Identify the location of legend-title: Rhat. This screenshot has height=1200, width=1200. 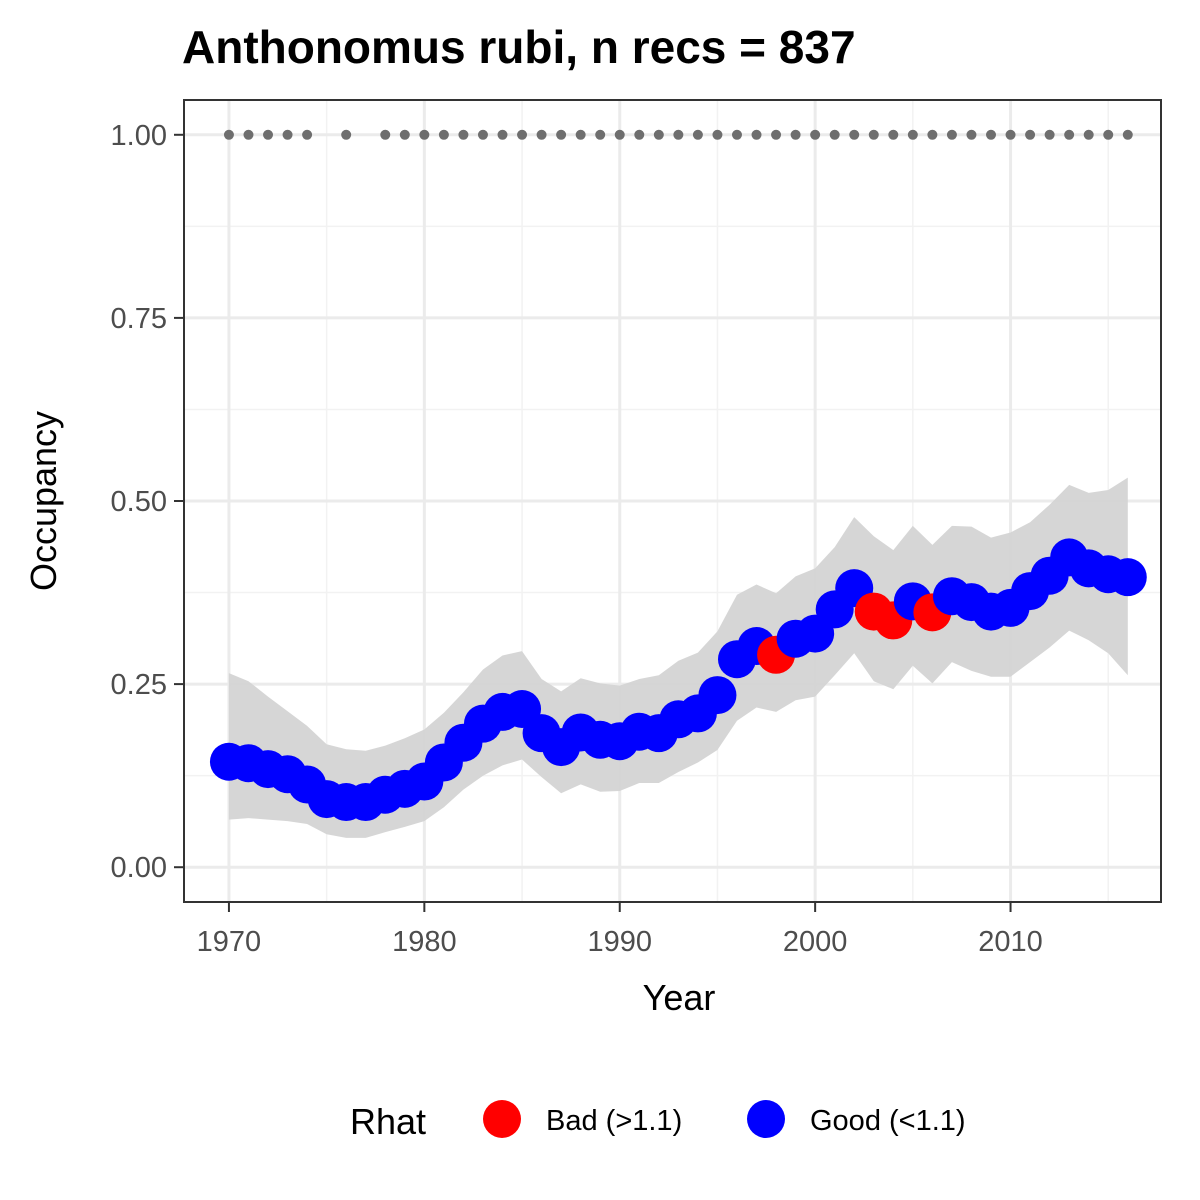
(388, 1121).